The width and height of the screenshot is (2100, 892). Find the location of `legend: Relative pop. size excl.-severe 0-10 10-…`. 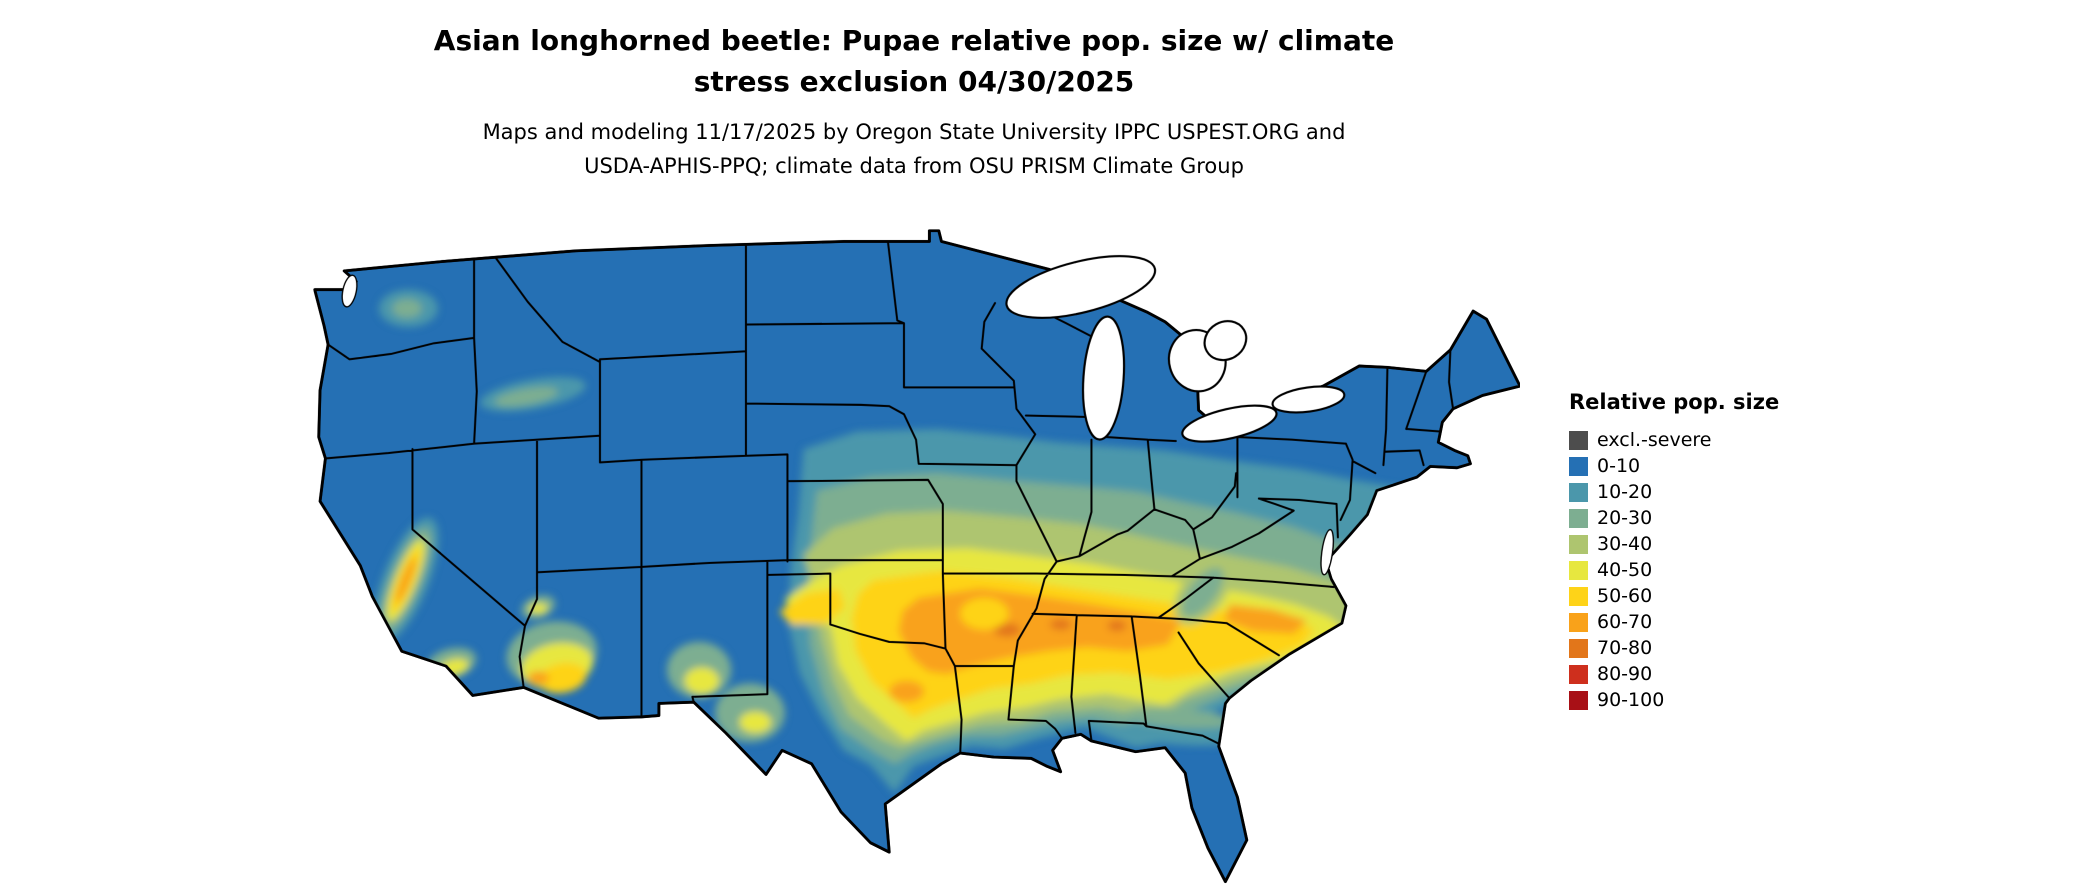

legend: Relative pop. size excl.-severe 0-10 10-… is located at coordinates (1674, 551).